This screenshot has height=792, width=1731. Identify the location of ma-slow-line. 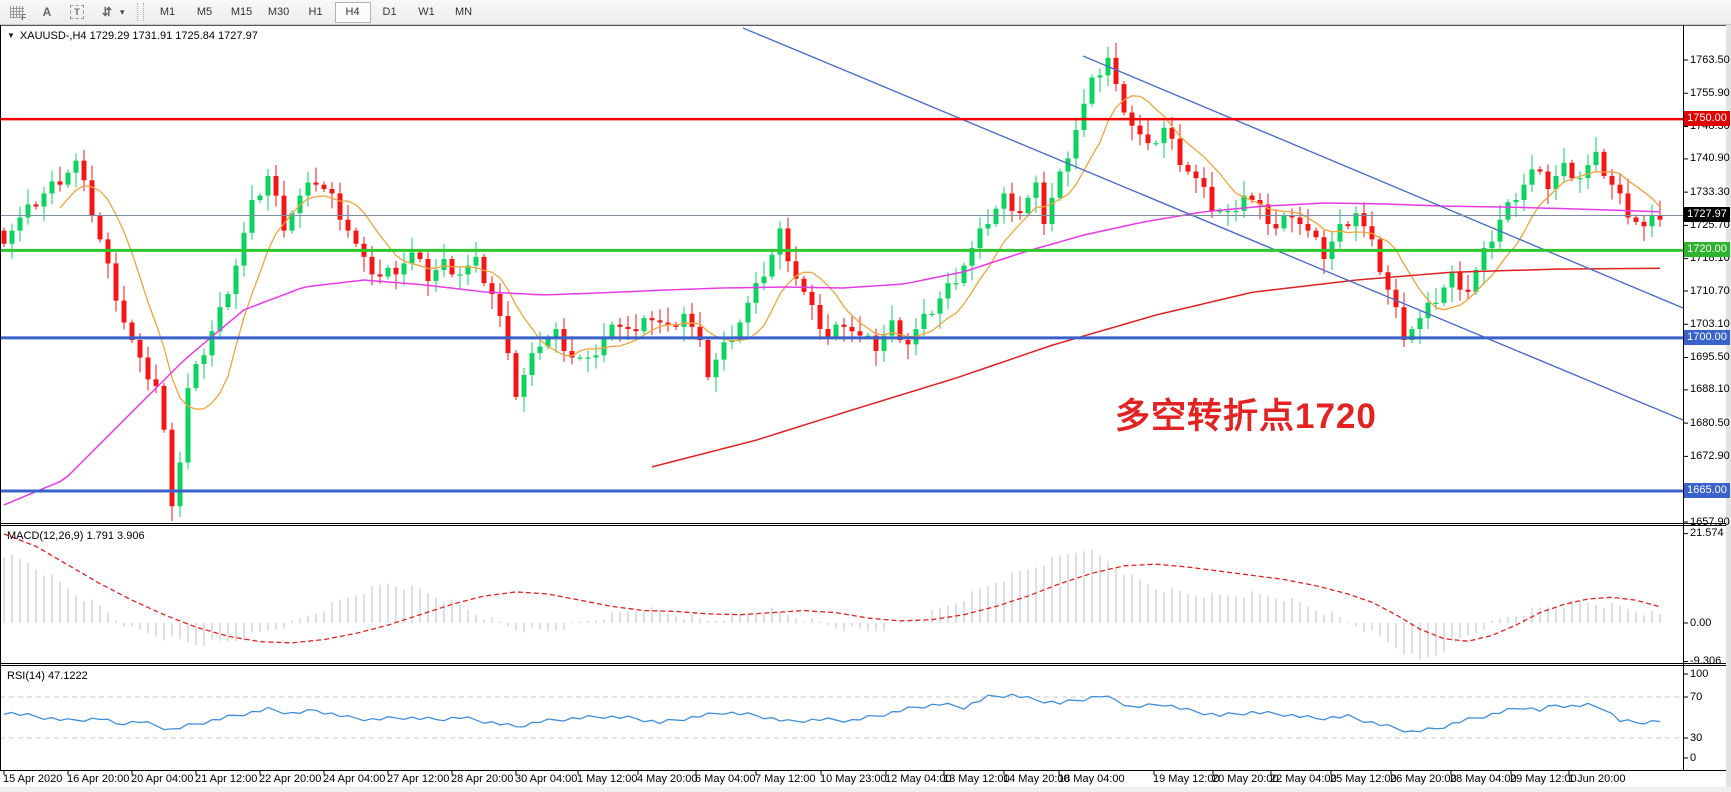
(1156, 367).